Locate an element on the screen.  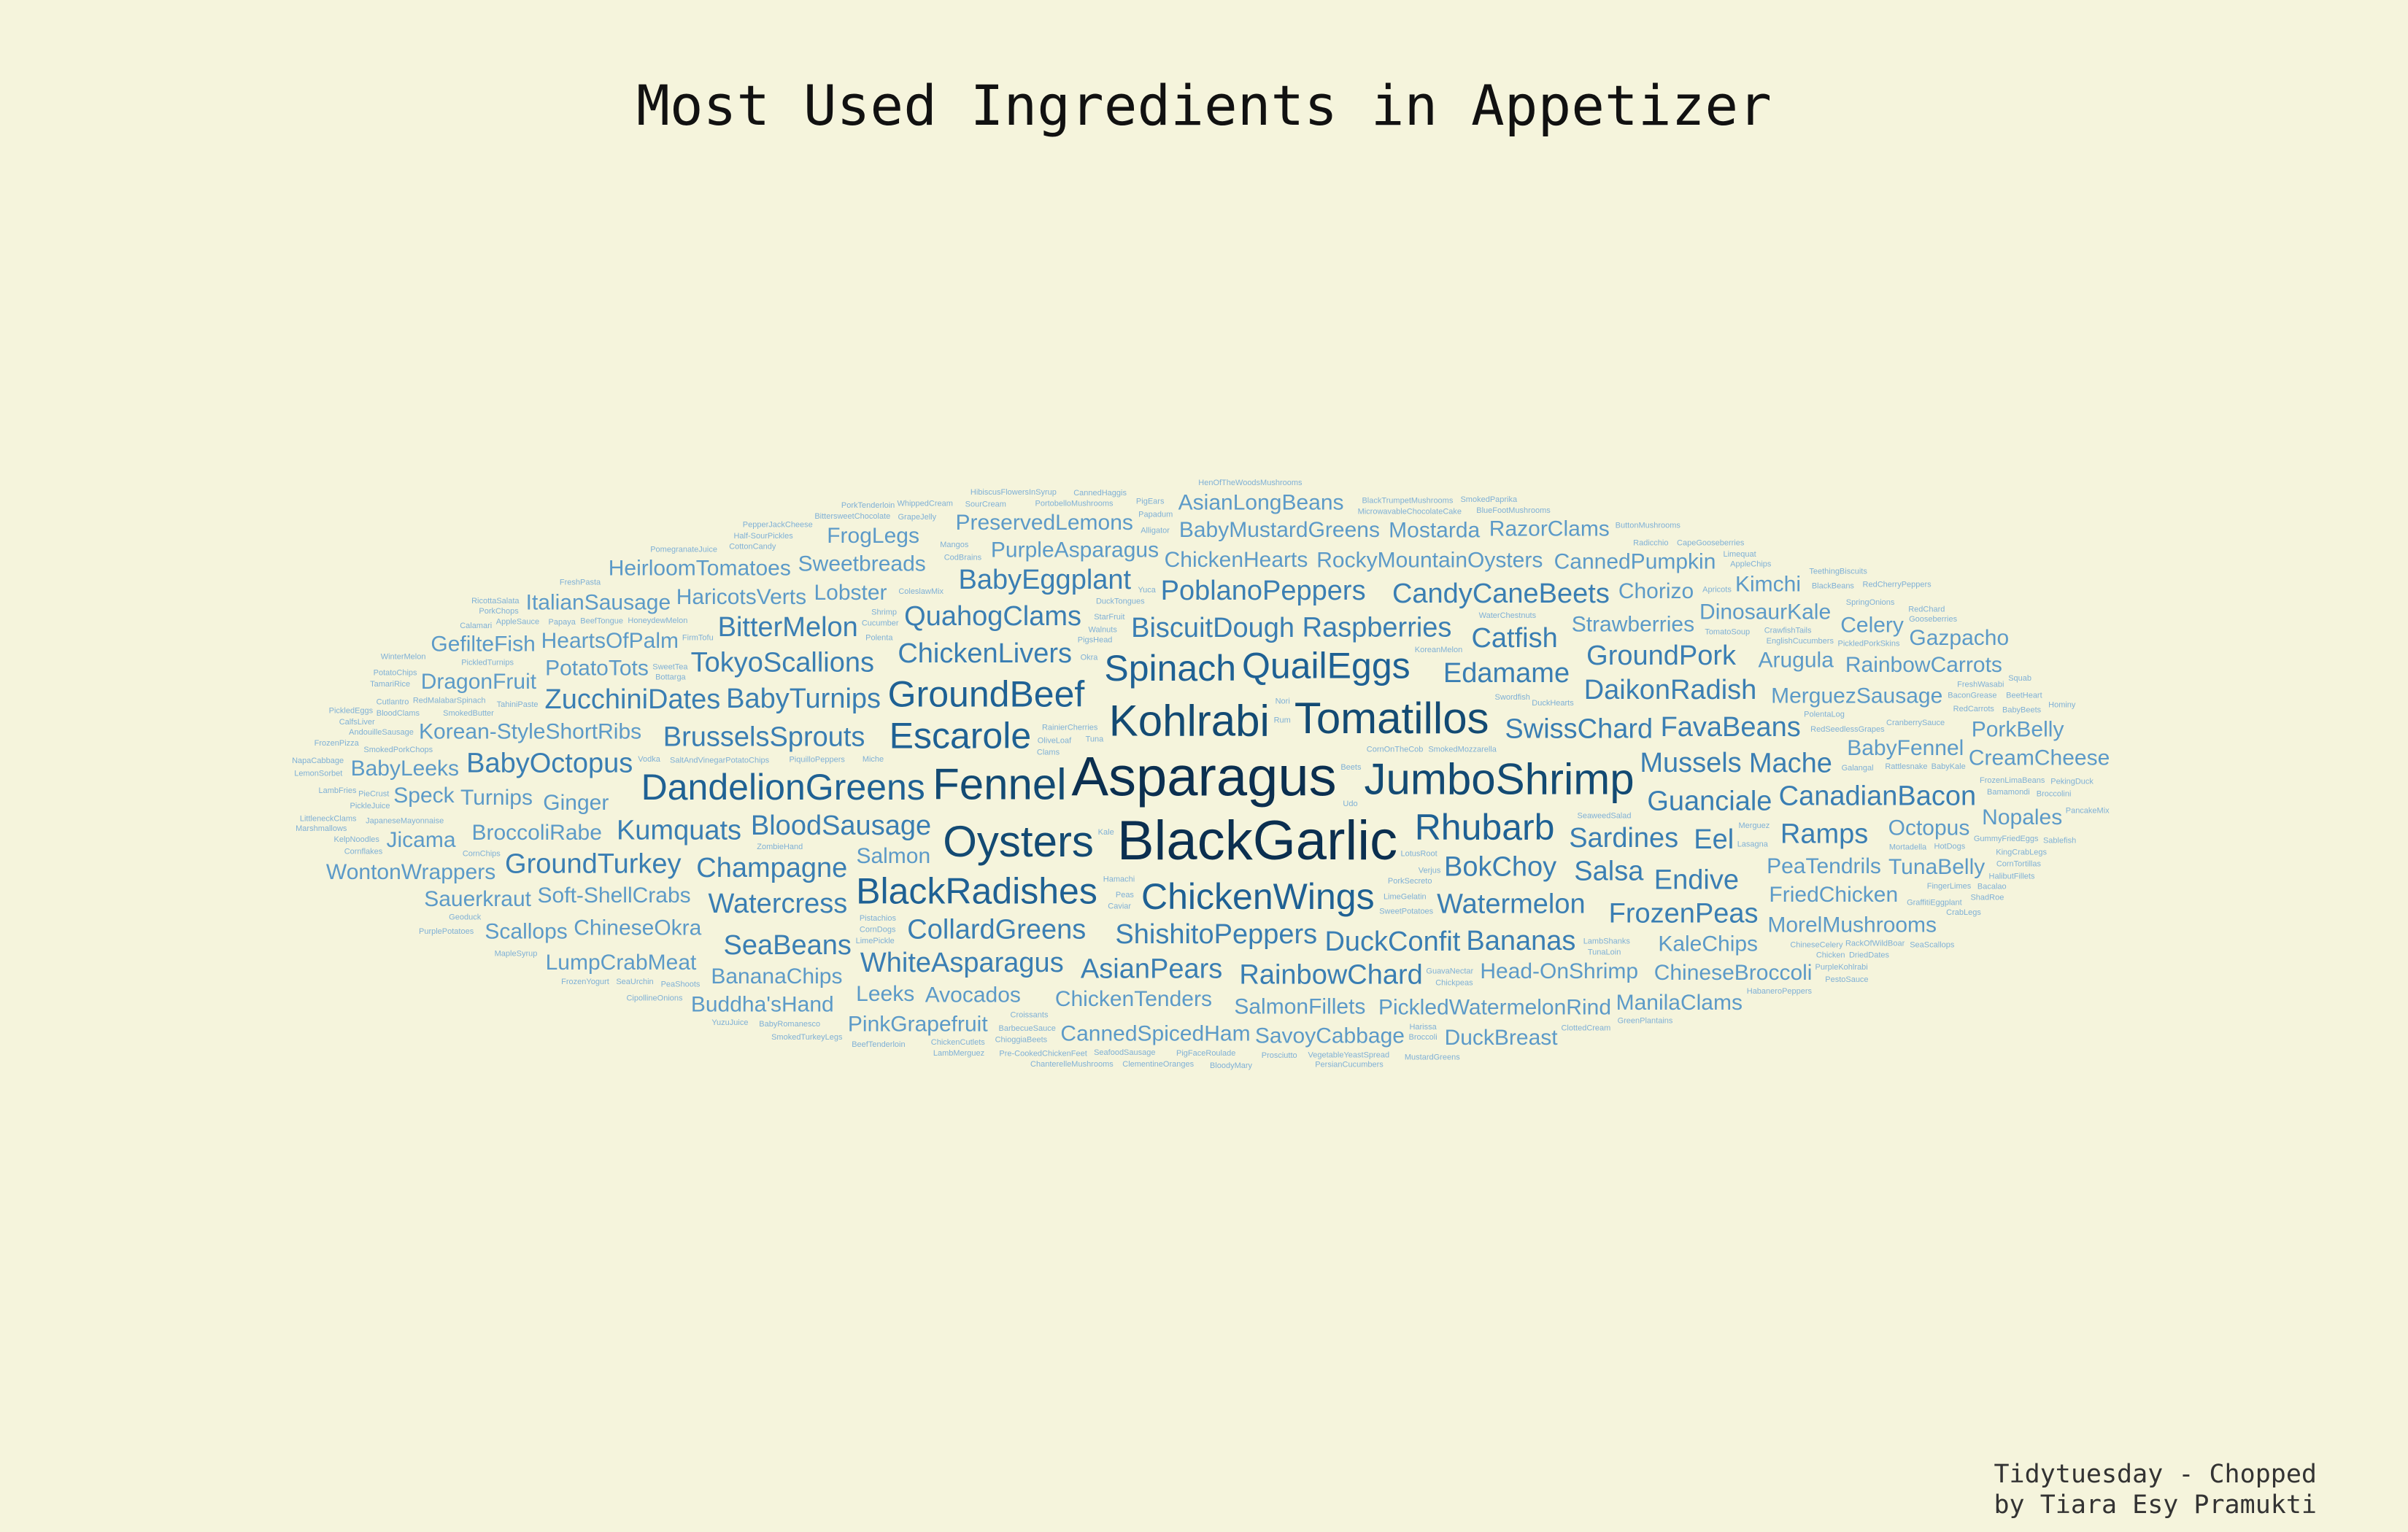
cloud-word: BabyBeets is located at coordinates (2022, 710).